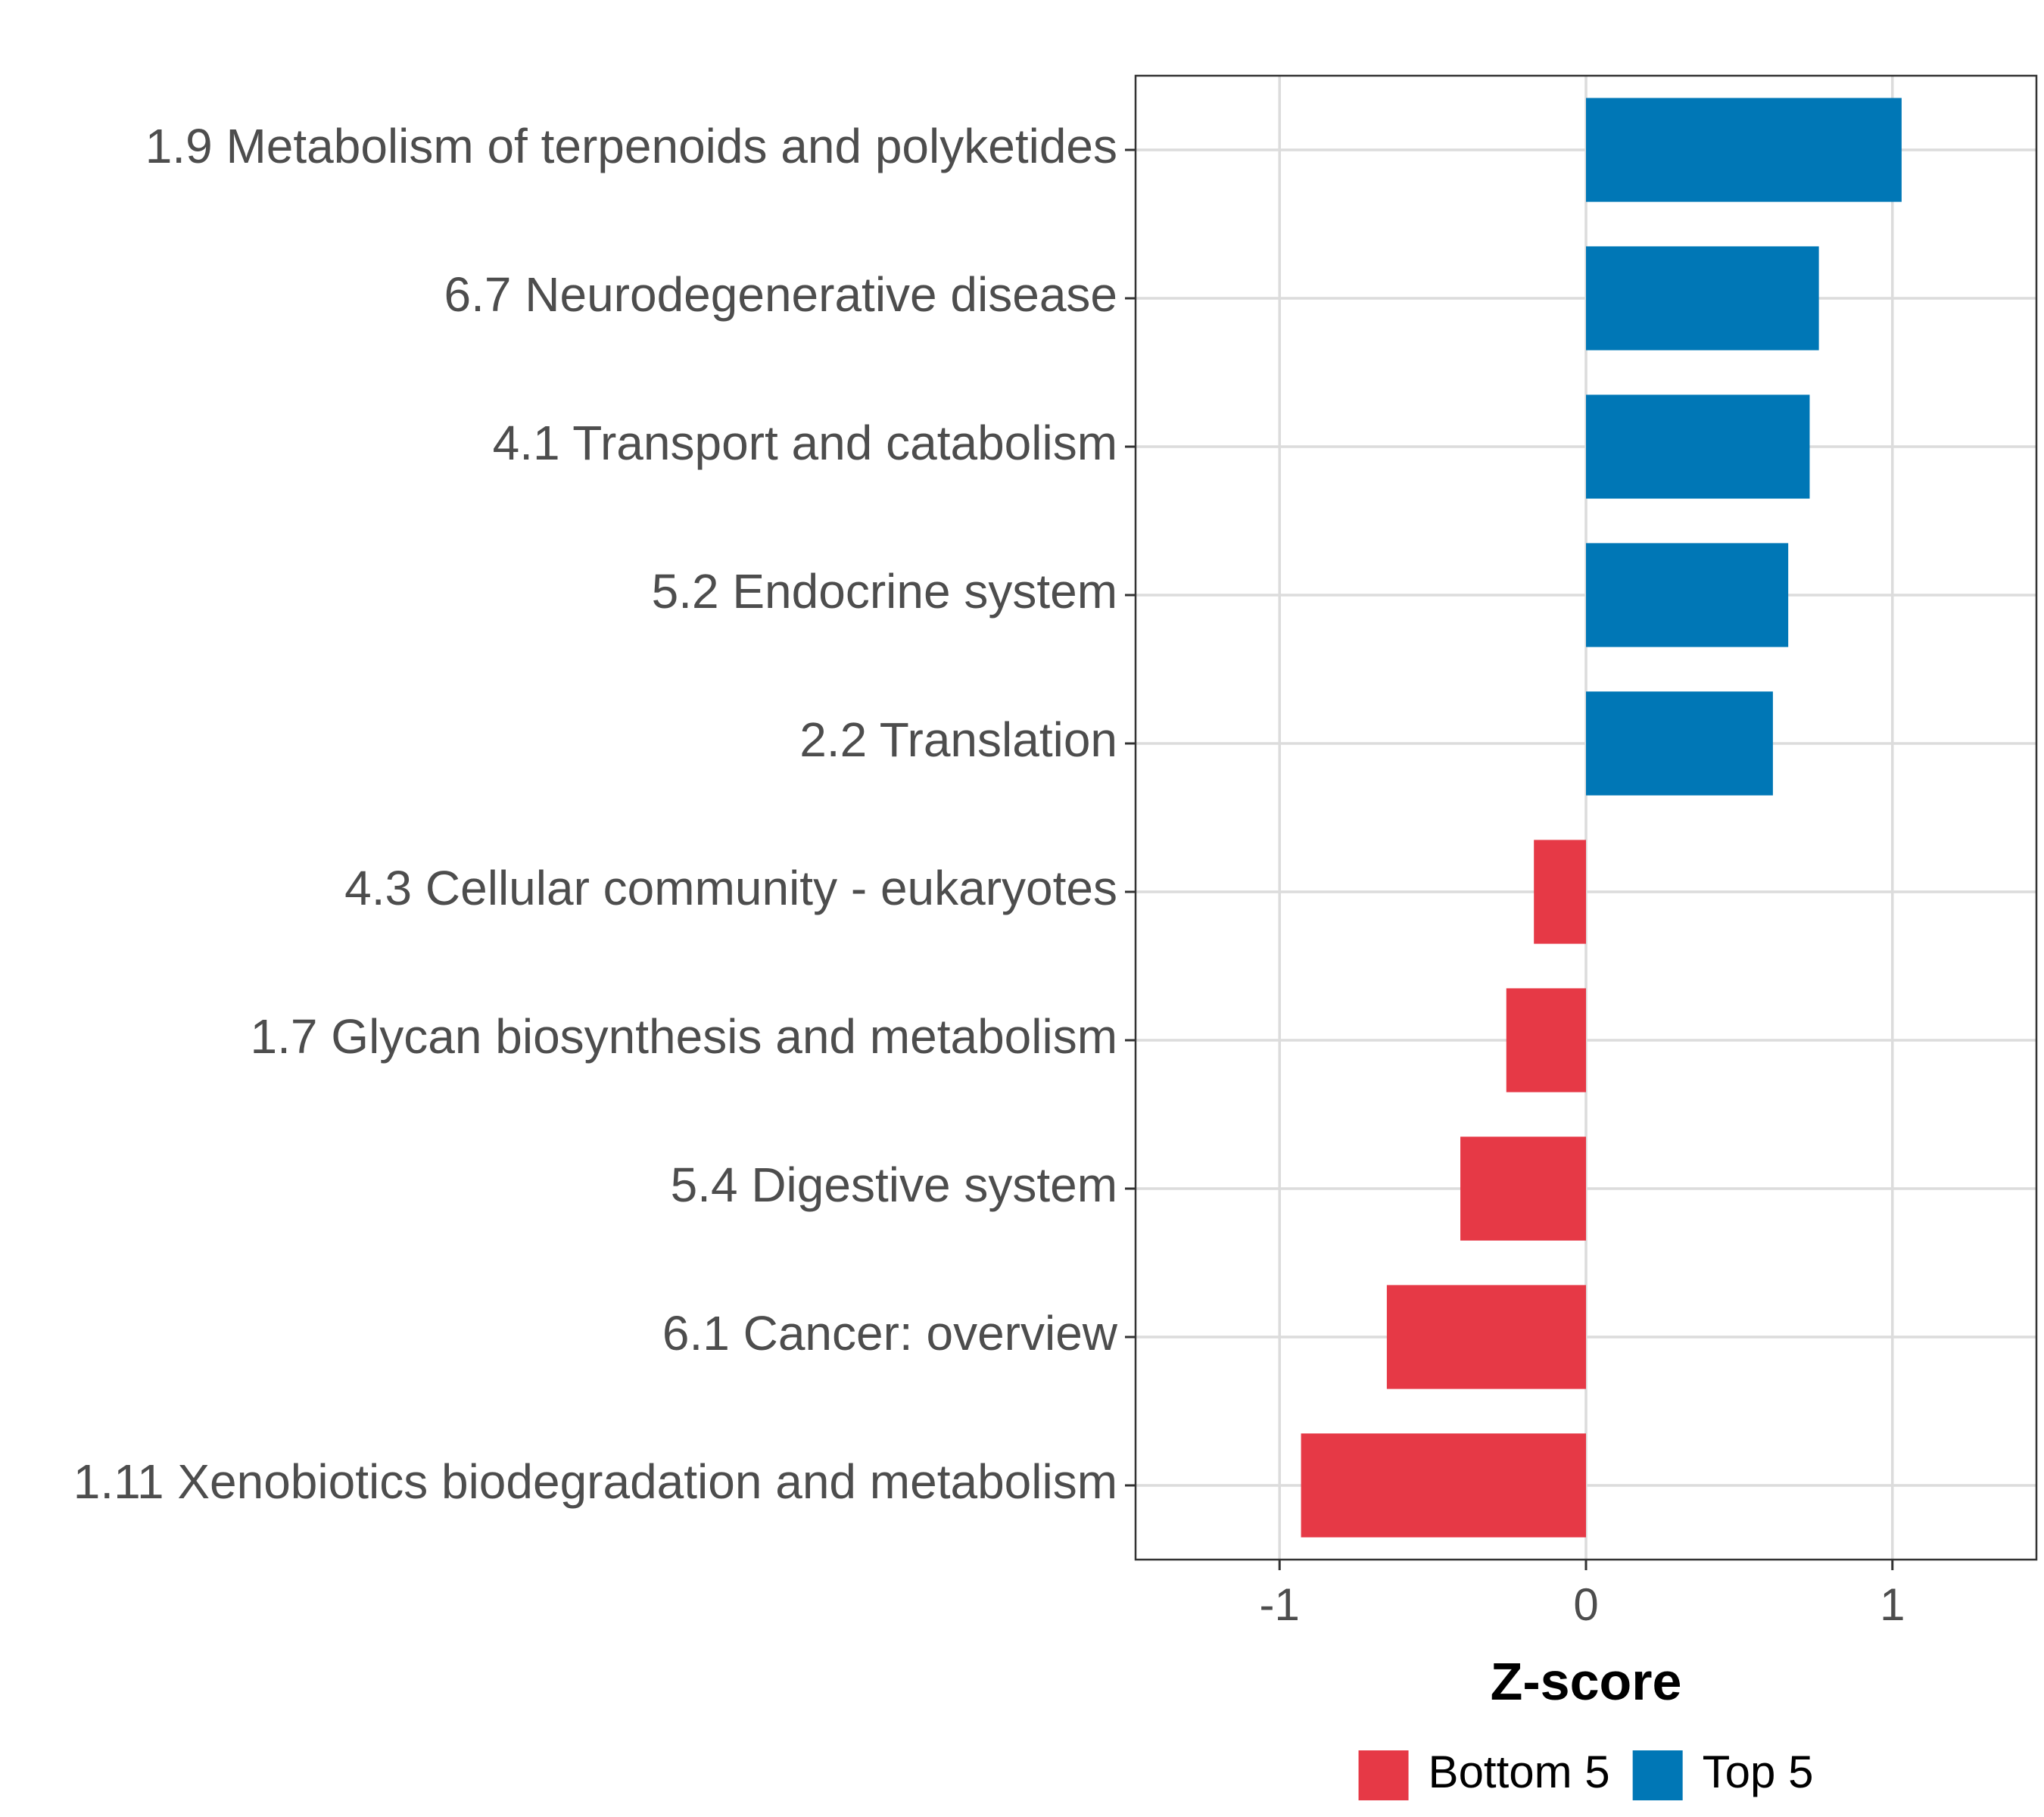  Describe the element at coordinates (781, 294) in the screenshot. I see `category-label: 6.7 Neurodegenerative disease` at that location.